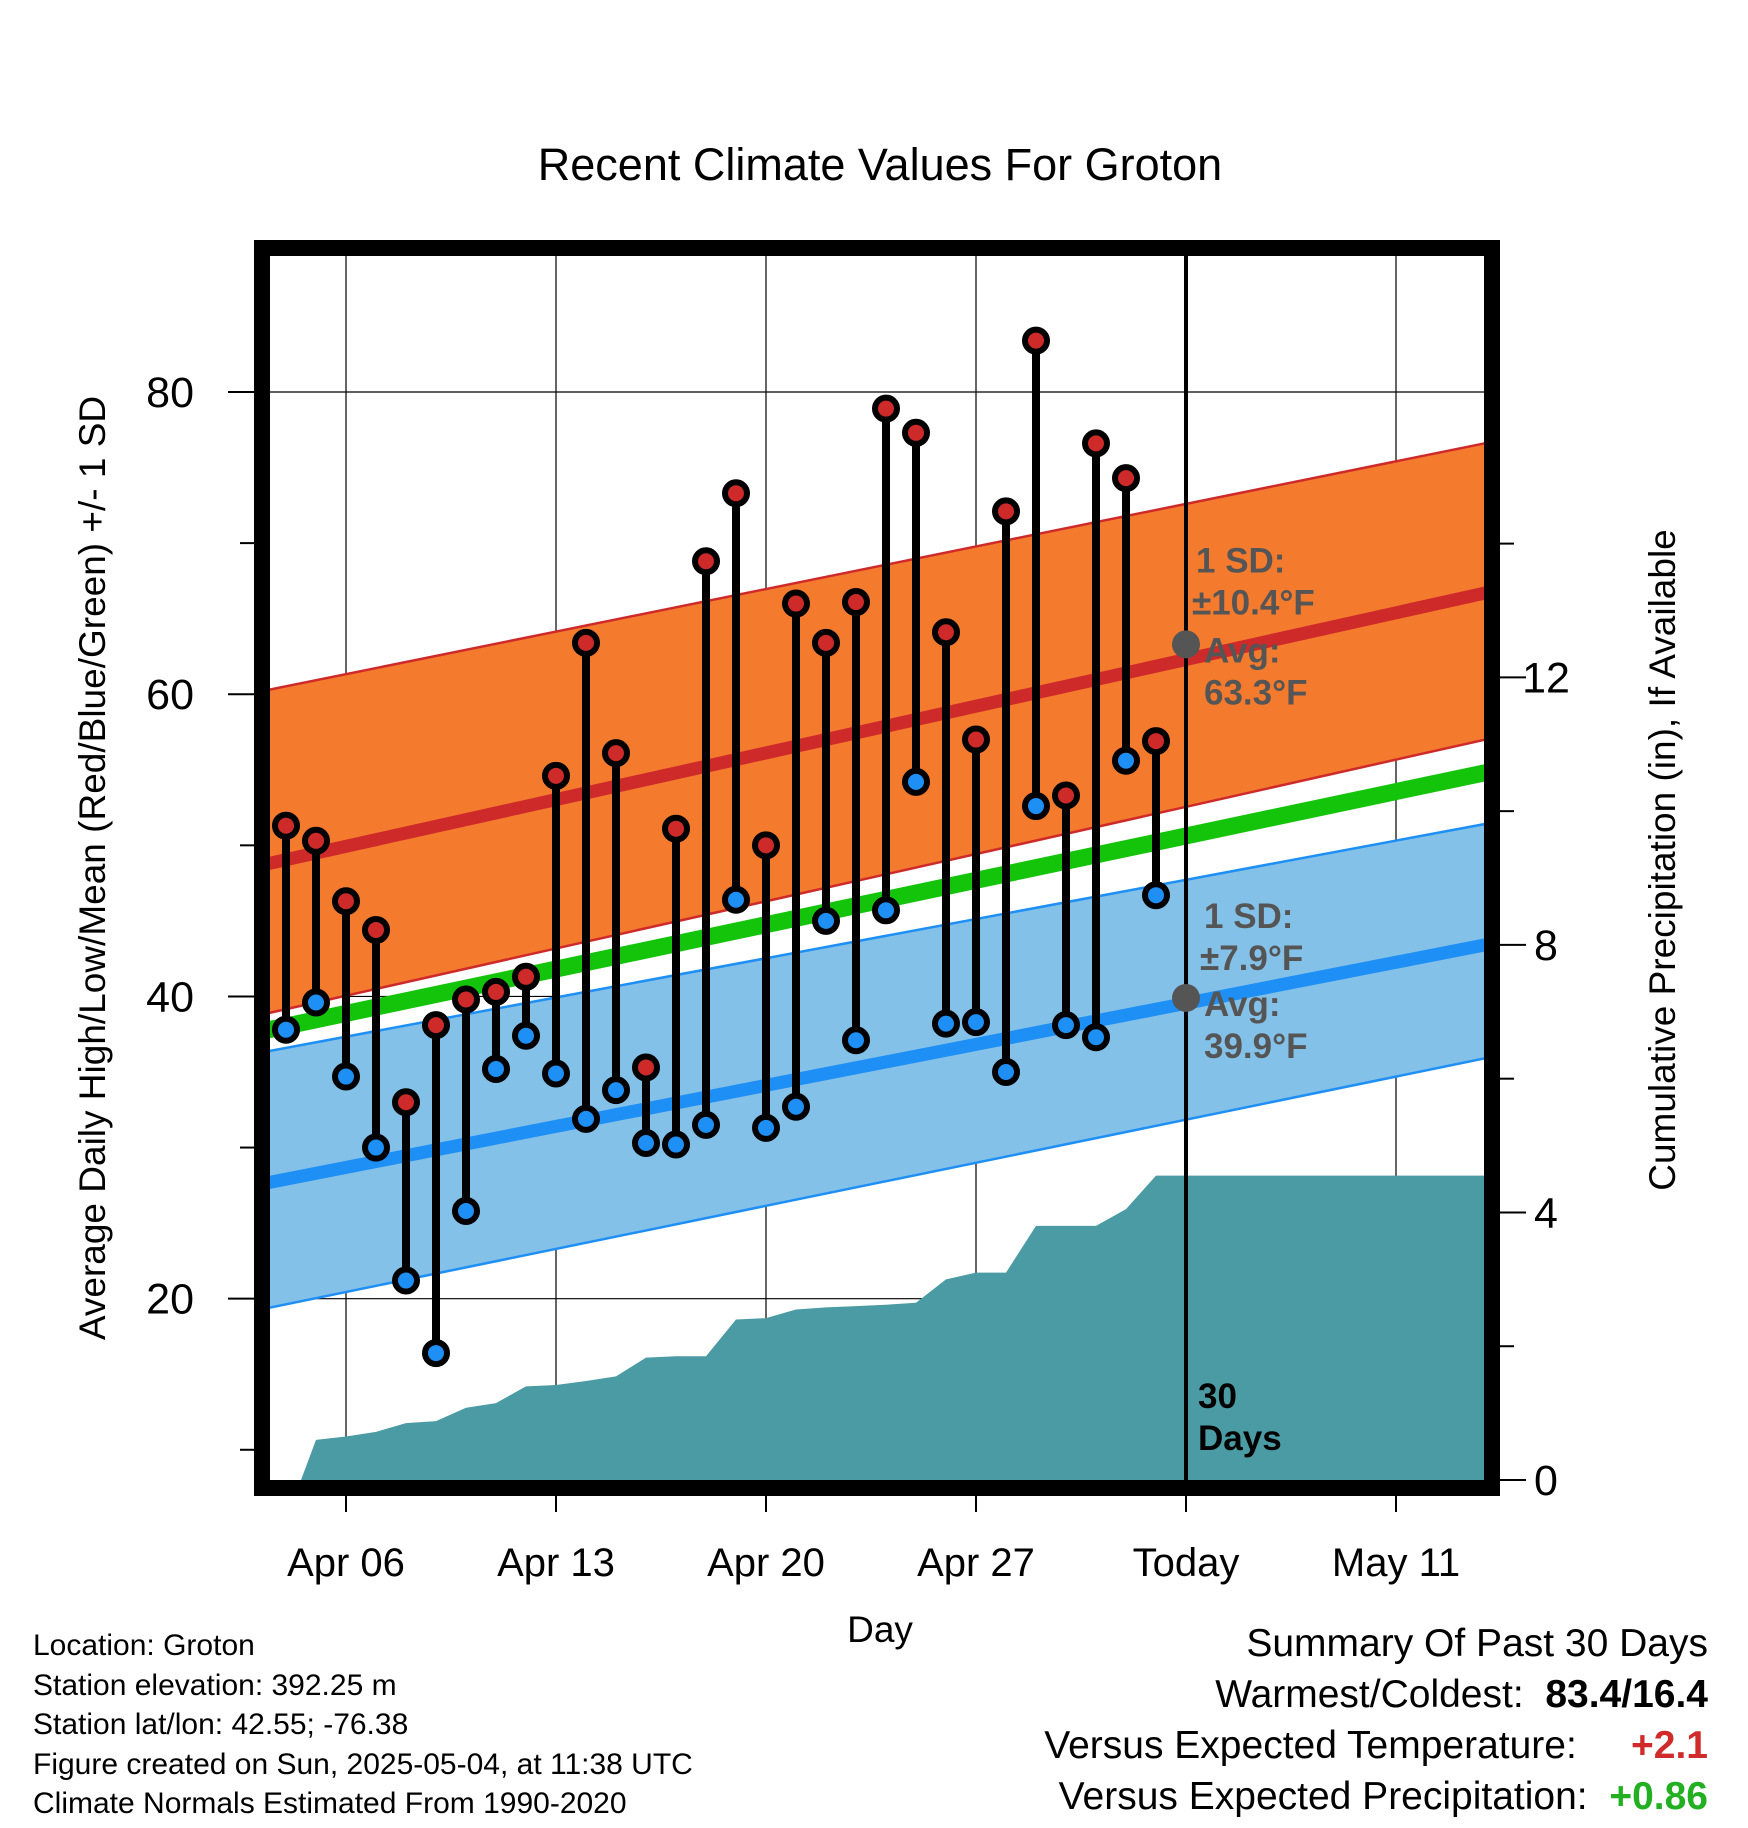 The height and width of the screenshot is (1828, 1748). What do you see at coordinates (1251, 958) in the screenshot?
I see `low-sd-value: ±7.9°F` at bounding box center [1251, 958].